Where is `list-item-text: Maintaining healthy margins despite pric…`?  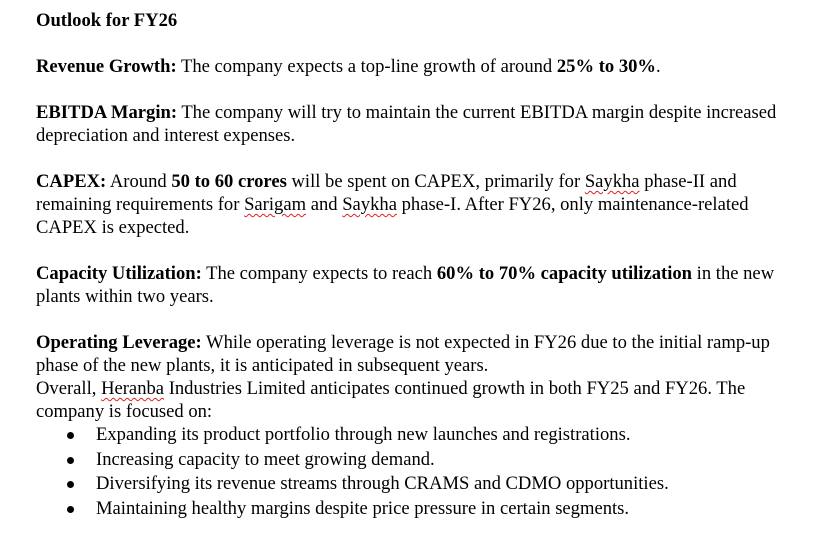 list-item-text: Maintaining healthy margins despite pric… is located at coordinates (363, 508).